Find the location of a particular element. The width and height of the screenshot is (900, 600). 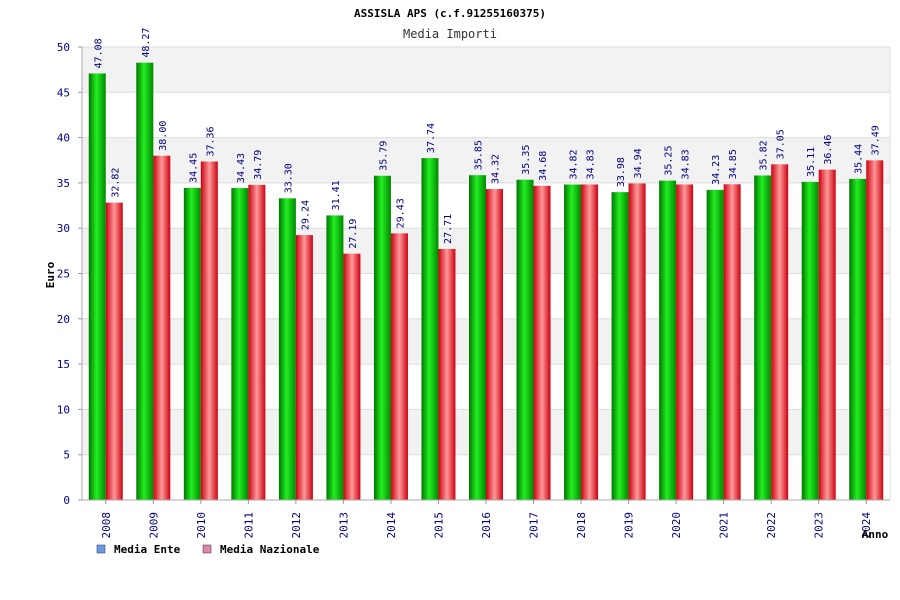

data-label-media-ente: 35.44 is located at coordinates (859, 159).